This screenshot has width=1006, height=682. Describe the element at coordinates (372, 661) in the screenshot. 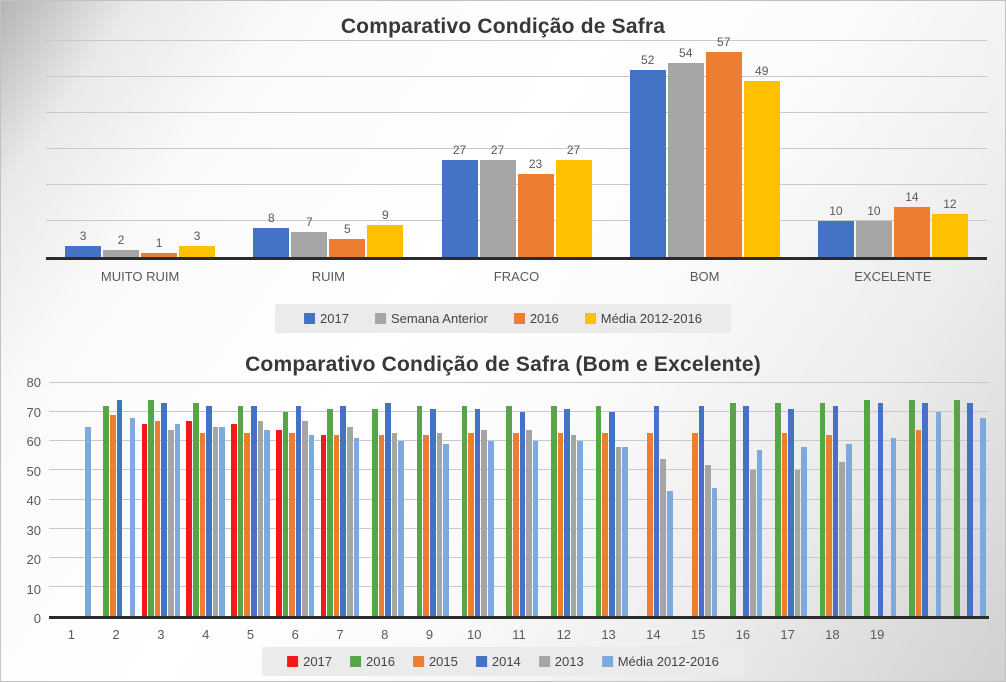

I see `legend-item-2016: 2016` at that location.